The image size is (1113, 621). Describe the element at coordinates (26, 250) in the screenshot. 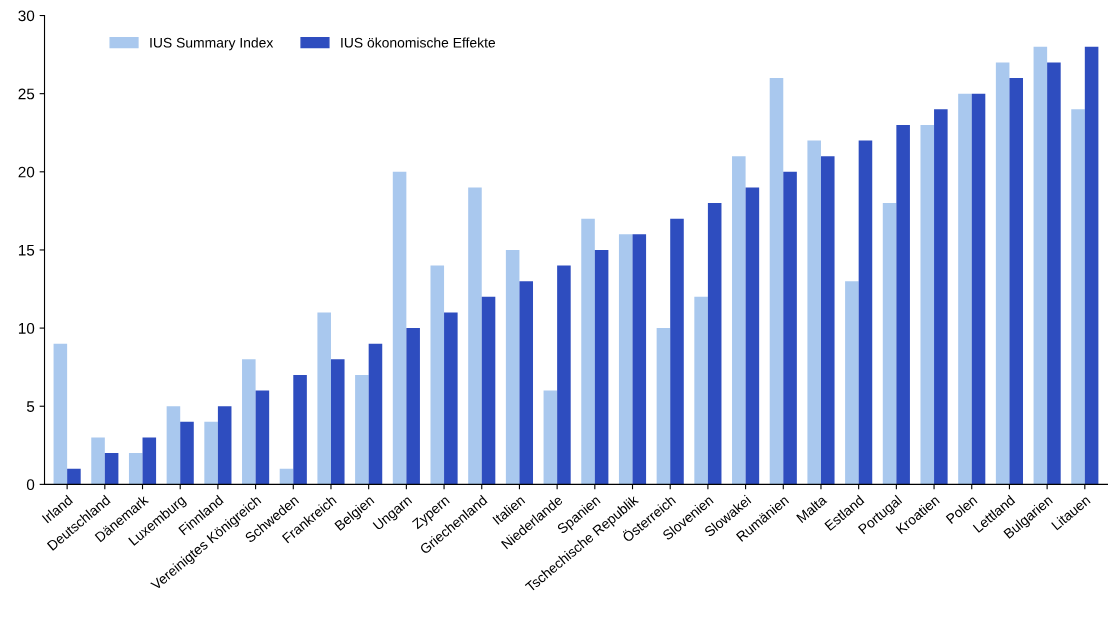

I see `y-tick-label: 15` at that location.